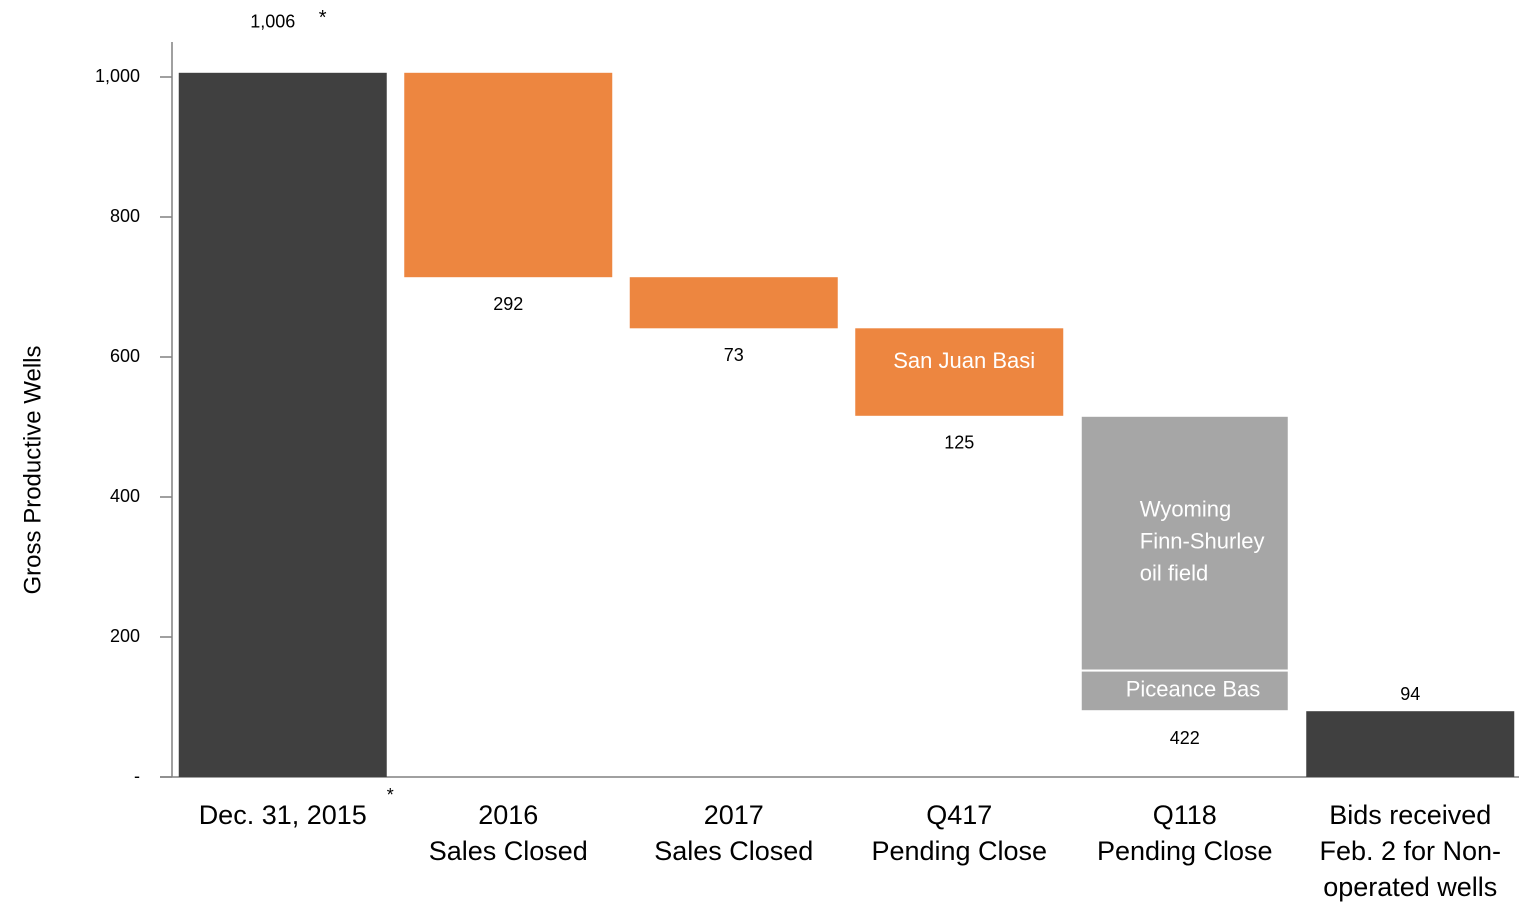 This screenshot has height=905, width=1519. What do you see at coordinates (964, 360) in the screenshot?
I see `bar-note: San Juan Basi` at bounding box center [964, 360].